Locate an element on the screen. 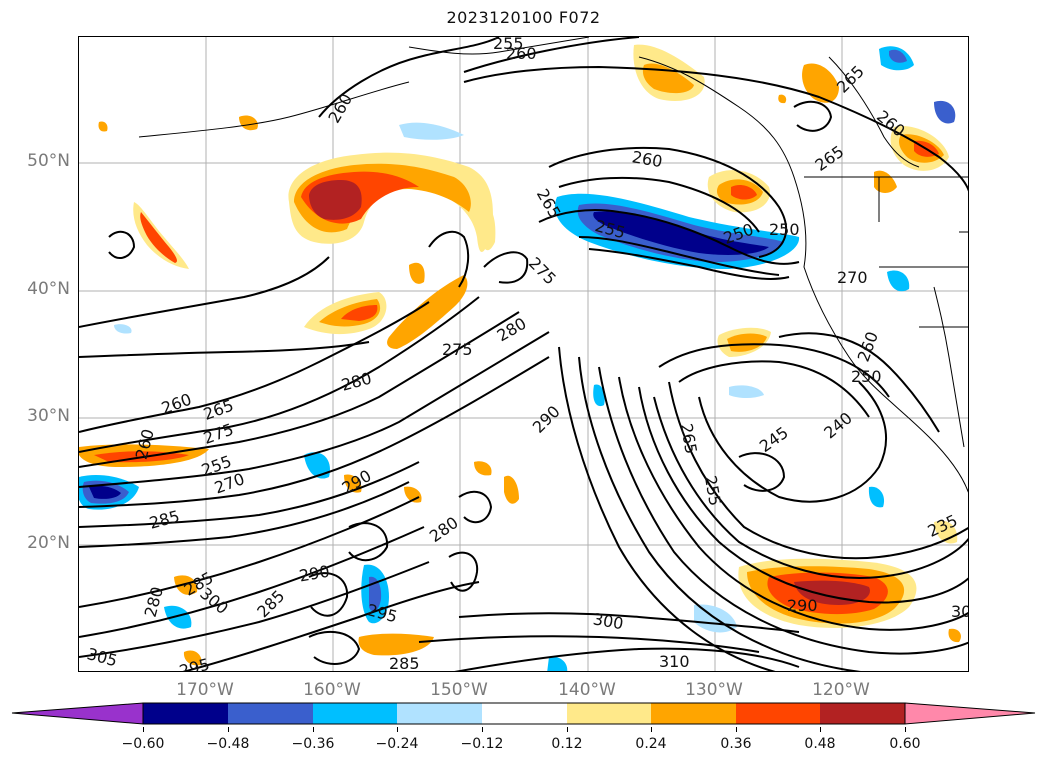 This screenshot has height=765, width=1047. colorbar-tick-label: −0.60 is located at coordinates (143, 744).